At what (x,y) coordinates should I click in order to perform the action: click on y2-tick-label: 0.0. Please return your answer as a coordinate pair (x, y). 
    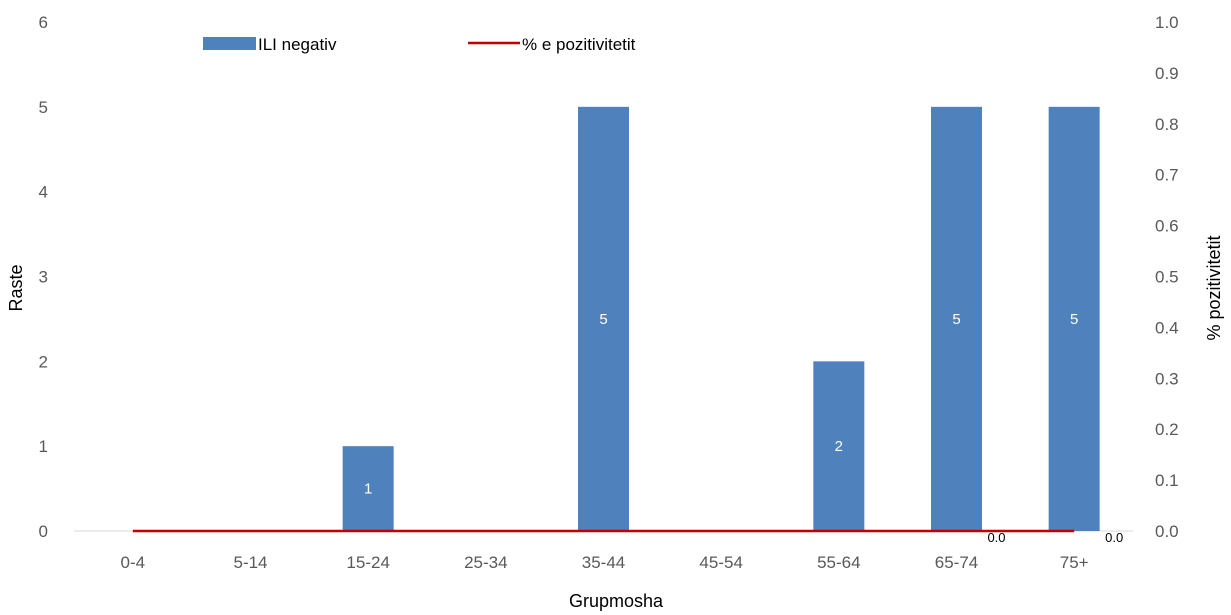
    Looking at the image, I should click on (1167, 531).